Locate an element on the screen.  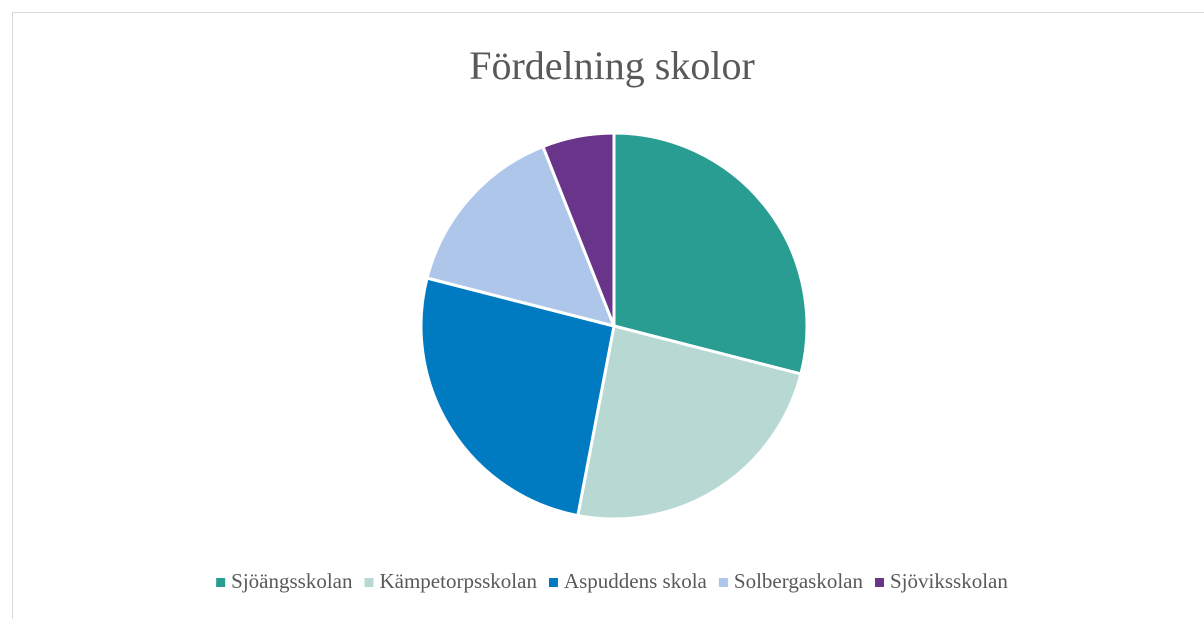
legend-label: Solbergaskolan is located at coordinates (799, 581).